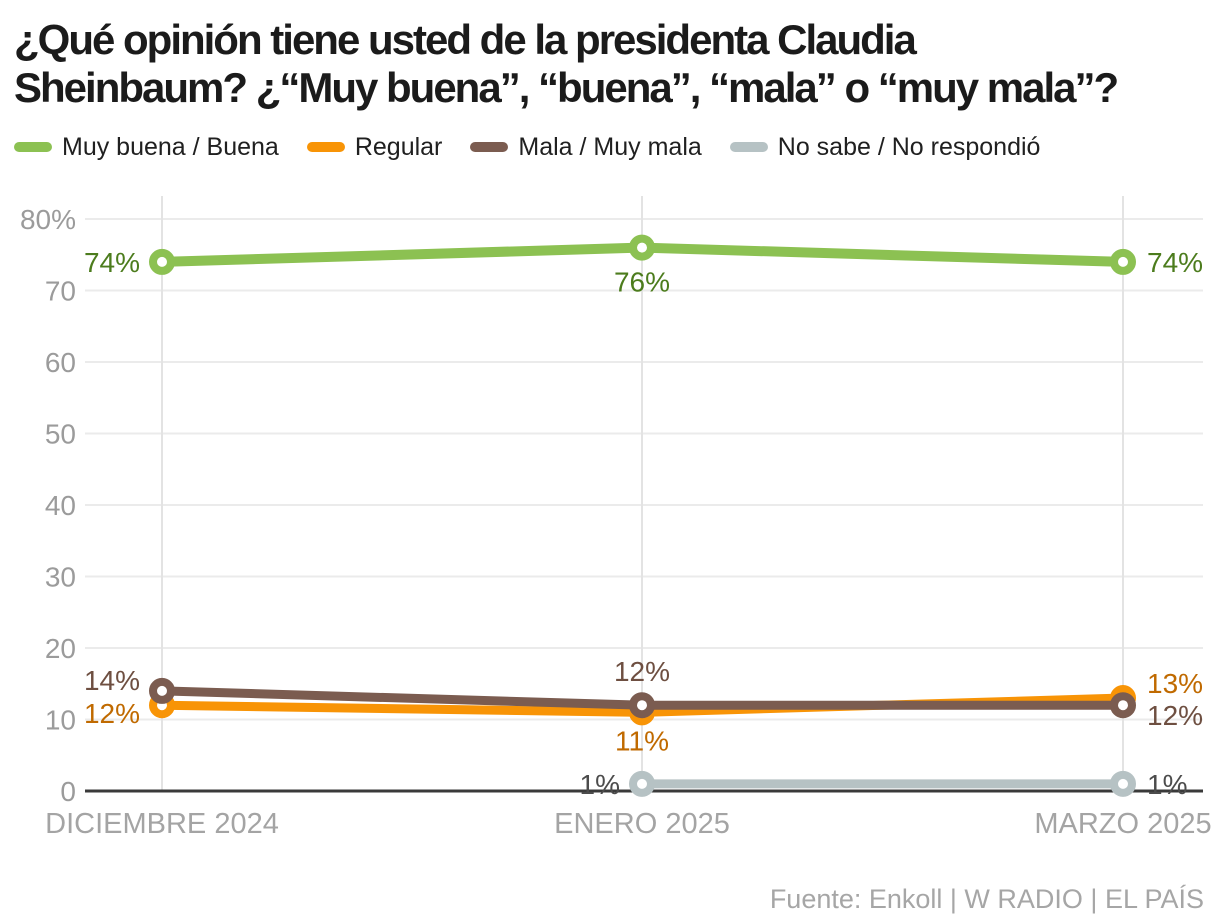 The width and height of the screenshot is (1220, 920). I want to click on legend-label: No sabe / No respondió, so click(909, 146).